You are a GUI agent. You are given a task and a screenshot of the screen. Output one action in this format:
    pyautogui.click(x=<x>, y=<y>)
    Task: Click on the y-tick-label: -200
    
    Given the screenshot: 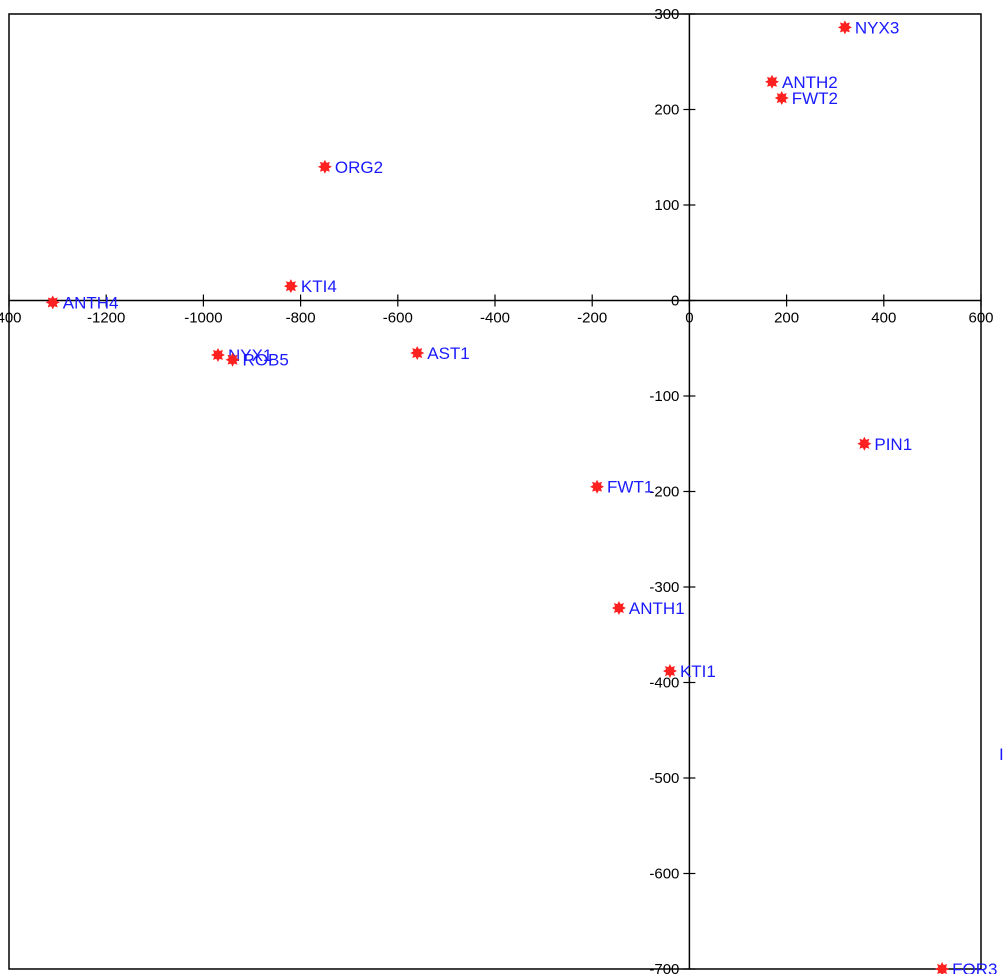 What is the action you would take?
    pyautogui.click(x=664, y=492)
    